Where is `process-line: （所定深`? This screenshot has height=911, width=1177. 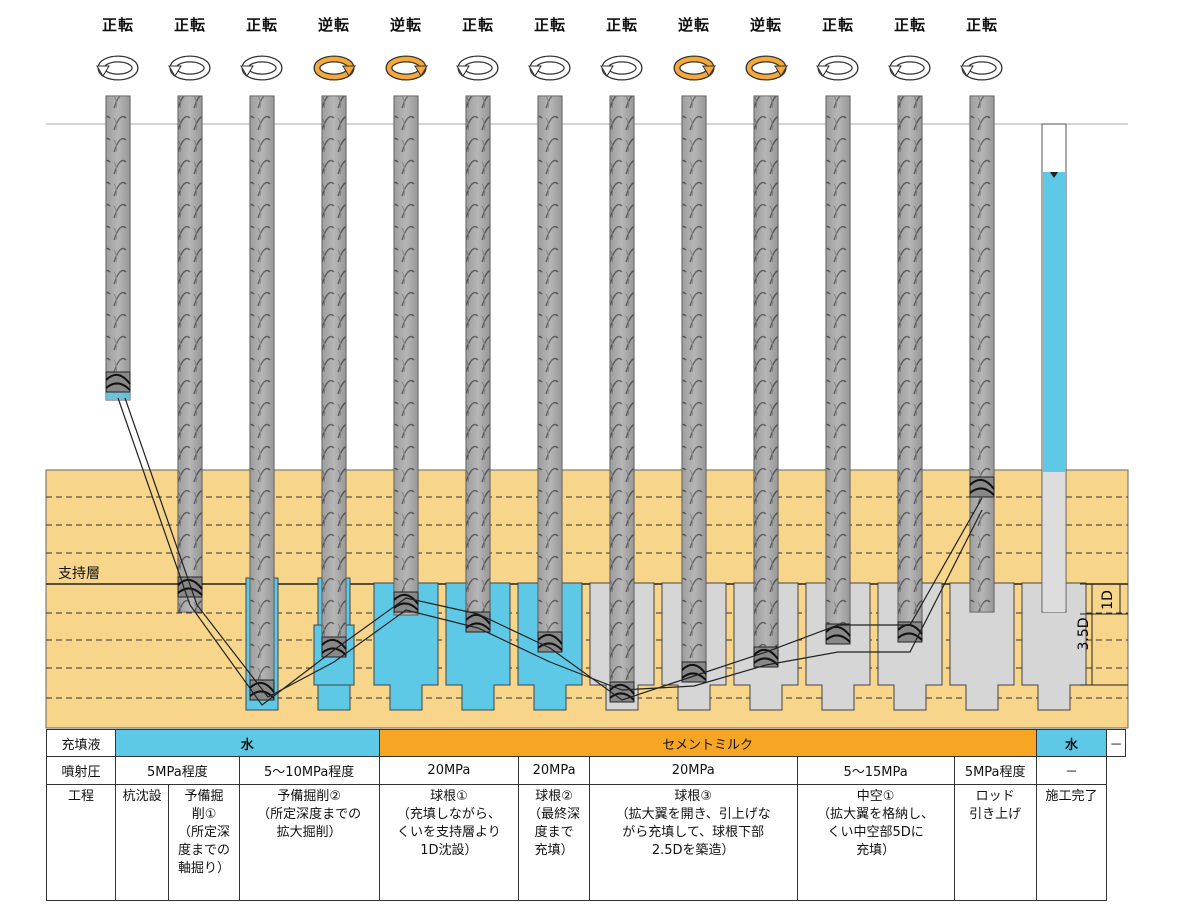
process-line: （所定深 is located at coordinates (204, 832).